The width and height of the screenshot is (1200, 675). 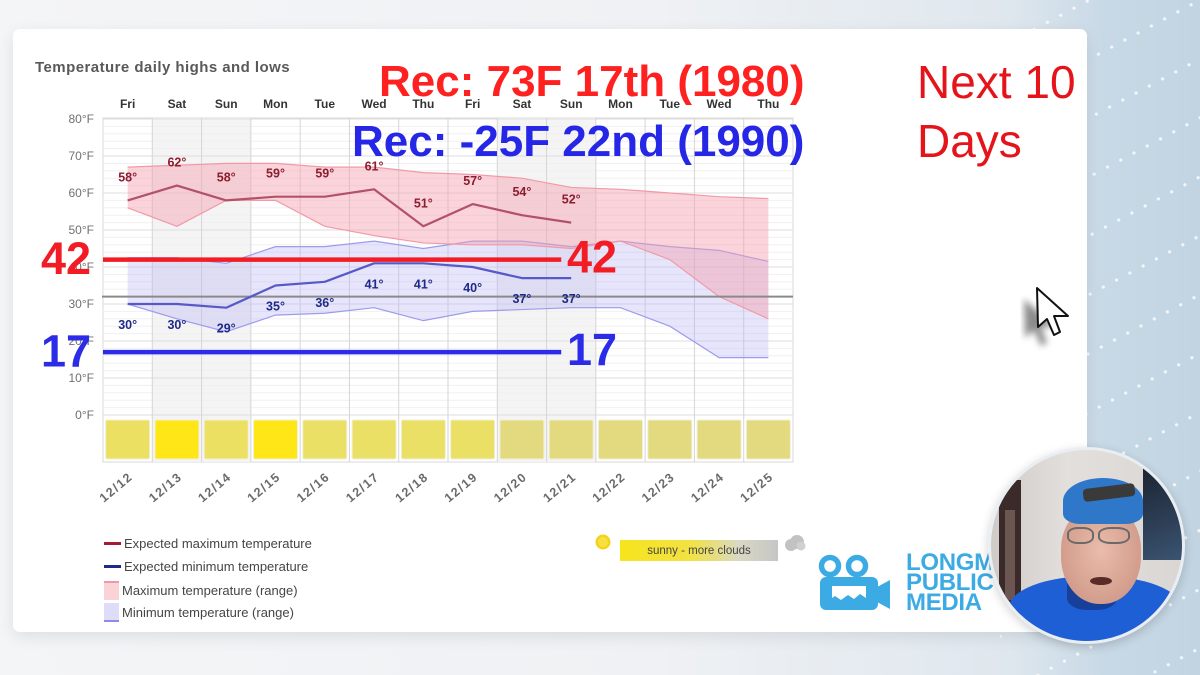 I want to click on data-point-label: 61°, so click(x=374, y=166).